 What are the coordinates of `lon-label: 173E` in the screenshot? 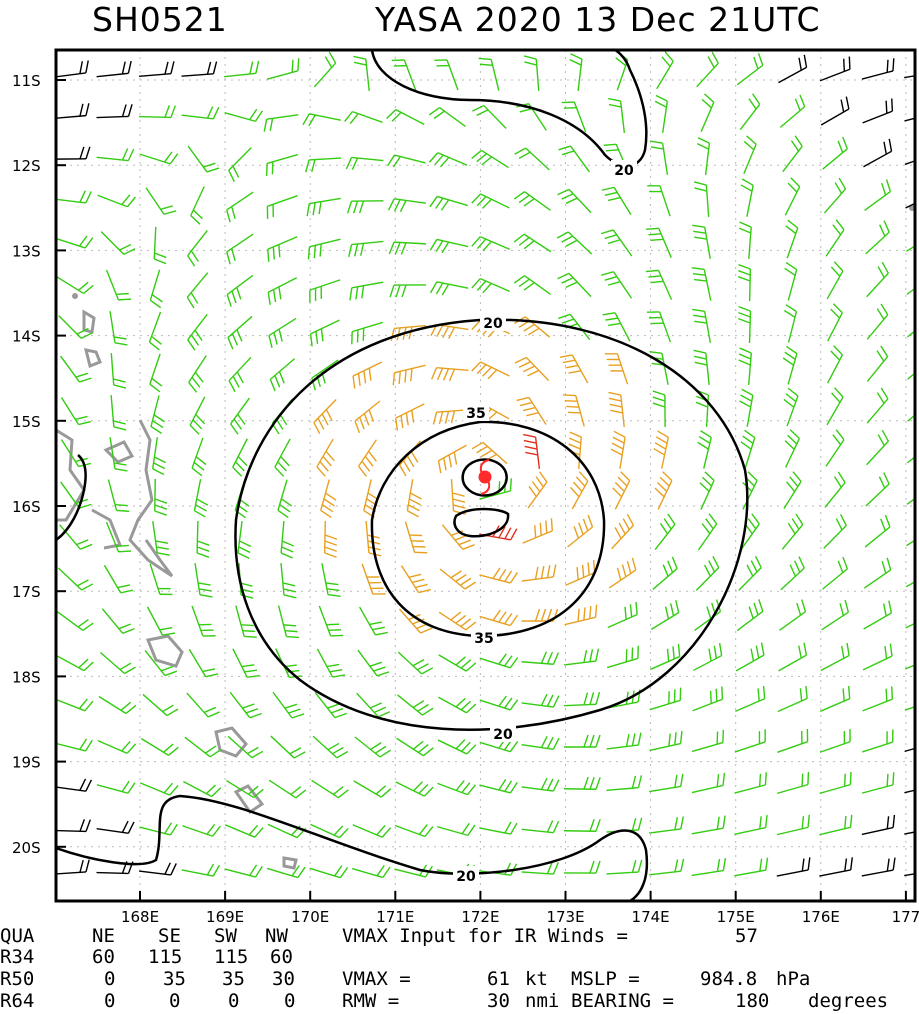 It's located at (565, 917).